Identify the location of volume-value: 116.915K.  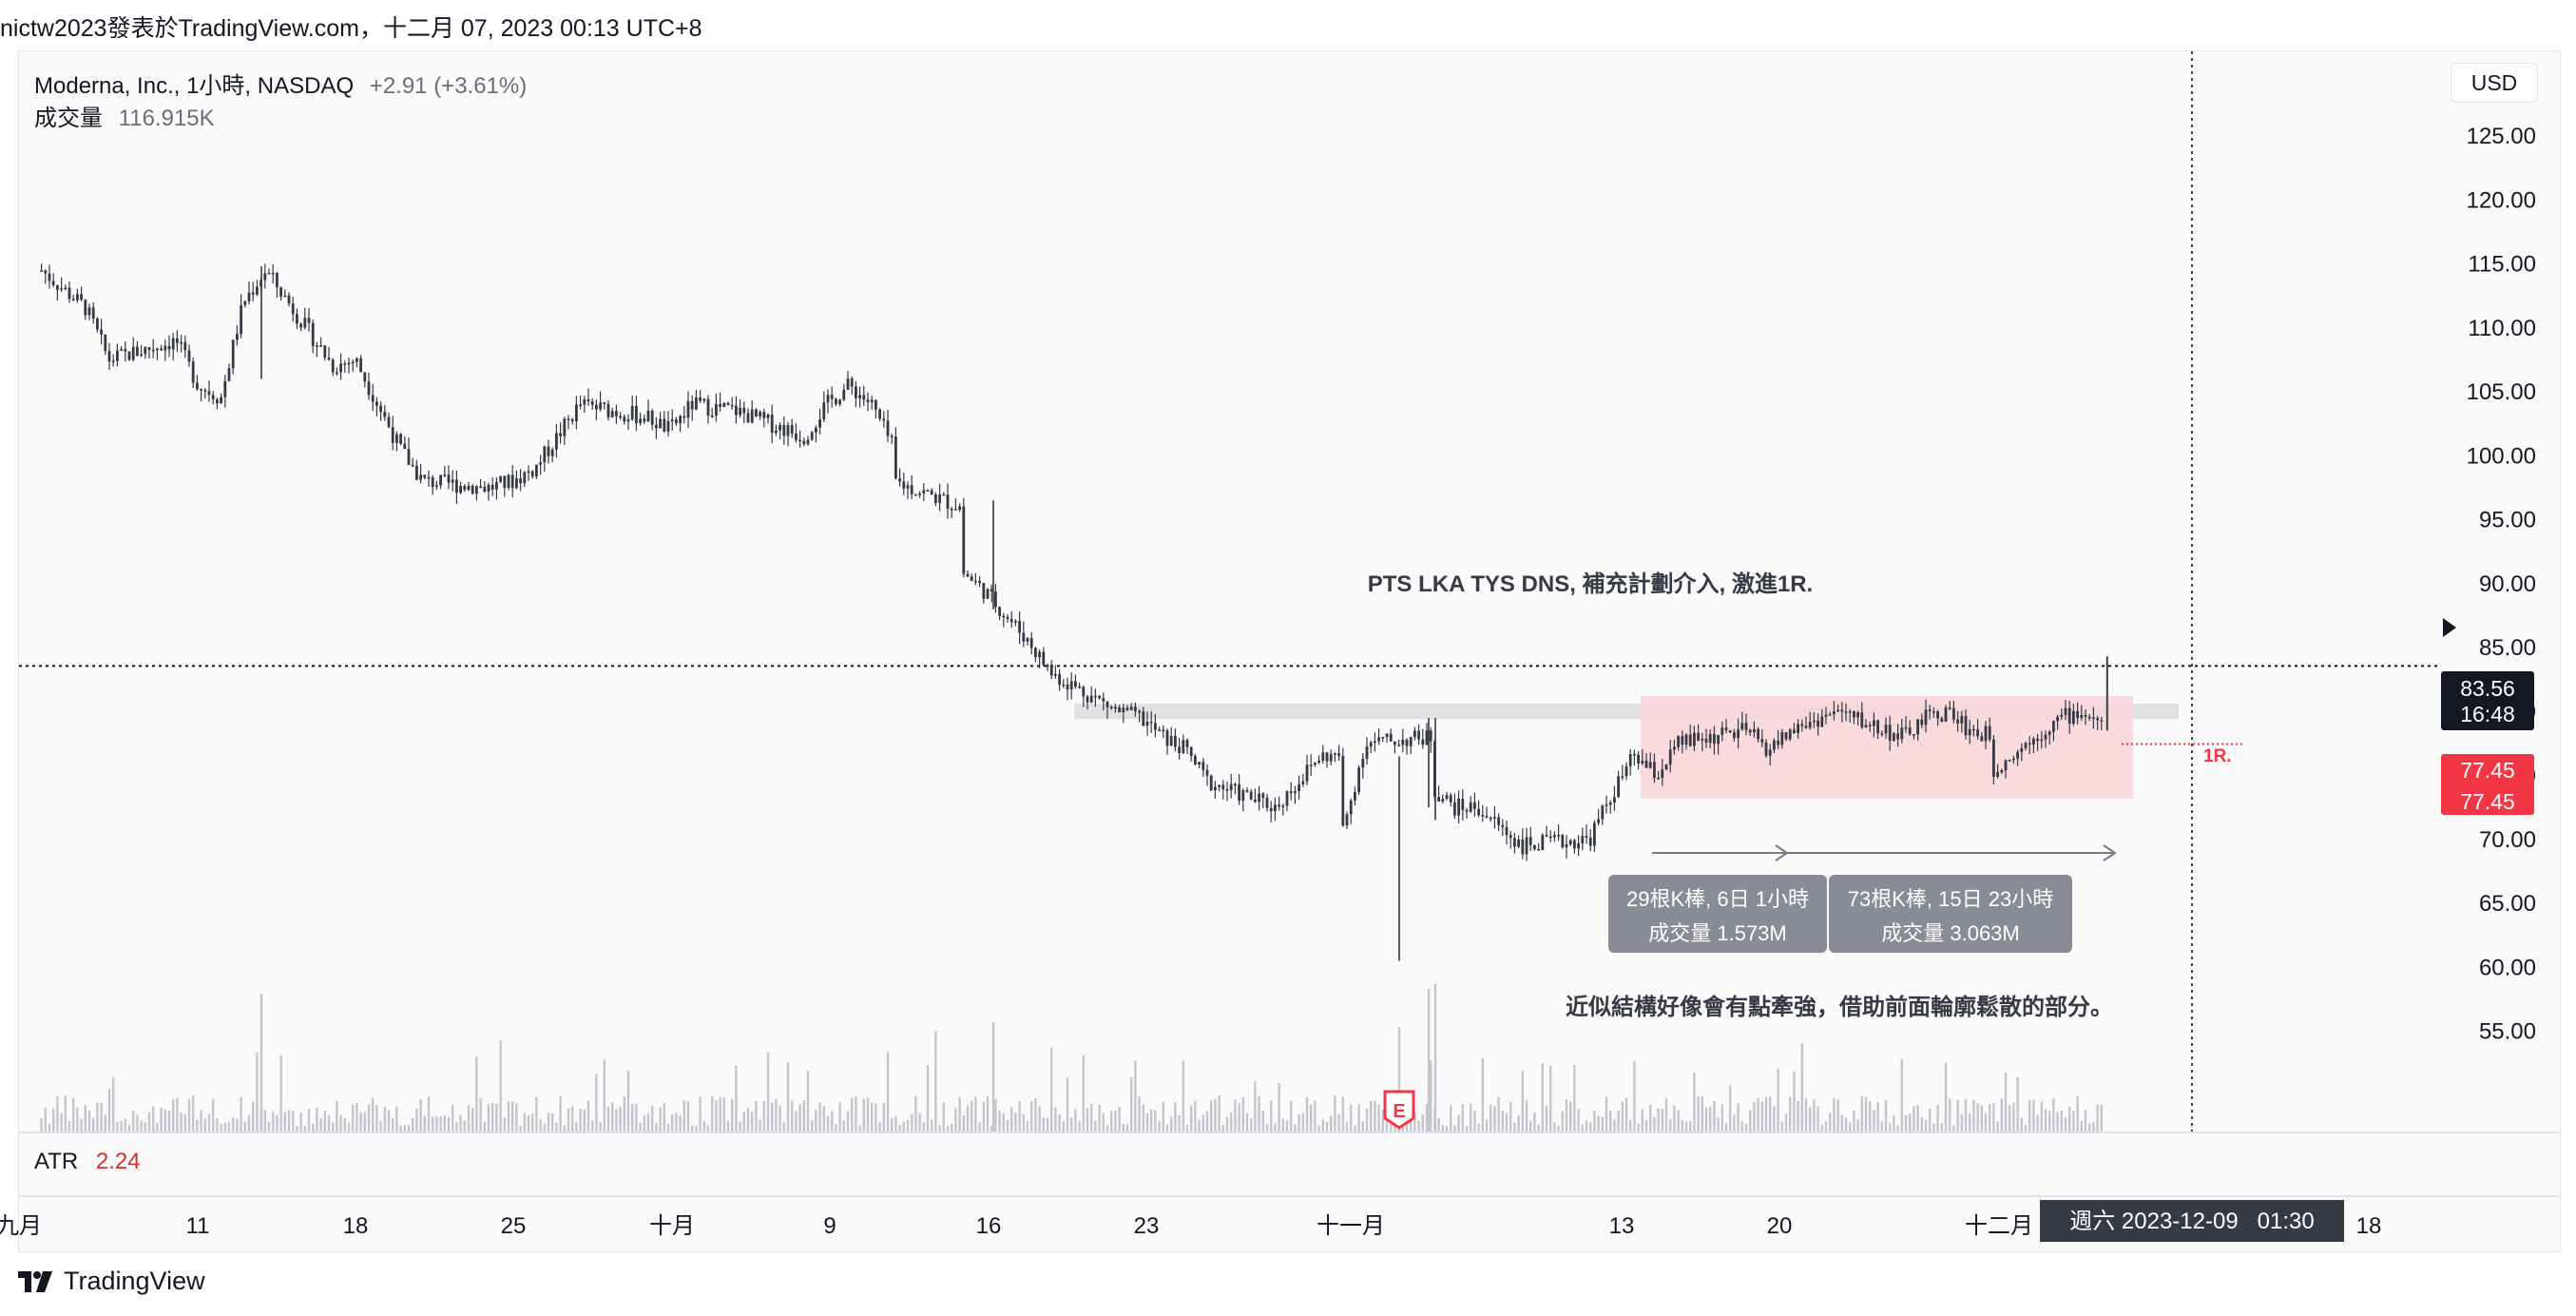
(166, 118).